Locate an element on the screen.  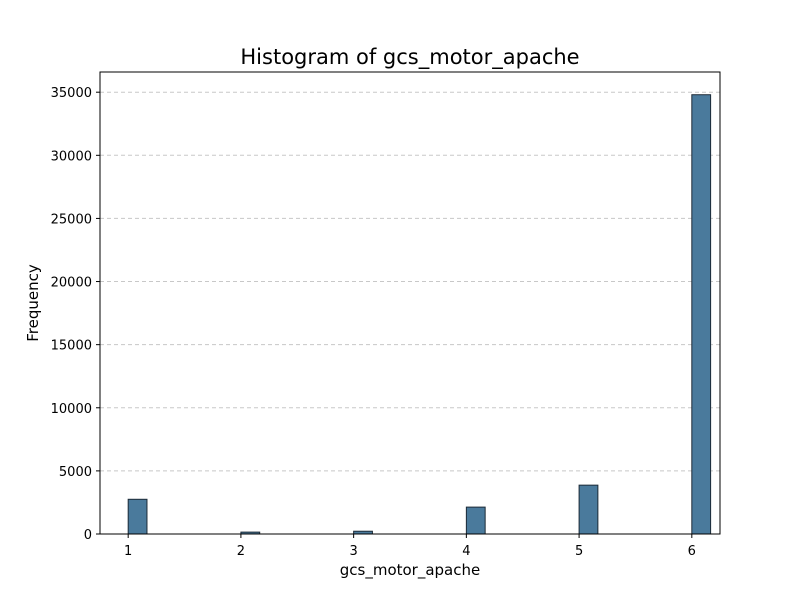
x-tick-label: 1 is located at coordinates (128, 551).